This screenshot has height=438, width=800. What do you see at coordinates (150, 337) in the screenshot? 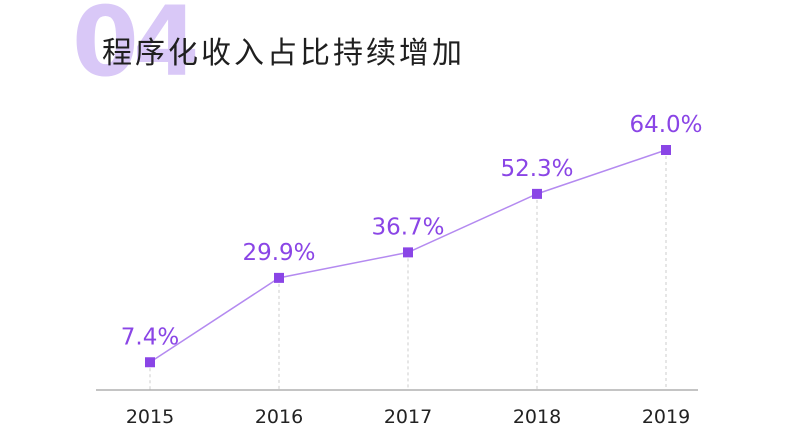
I see `data-label-2015: 7.4%` at bounding box center [150, 337].